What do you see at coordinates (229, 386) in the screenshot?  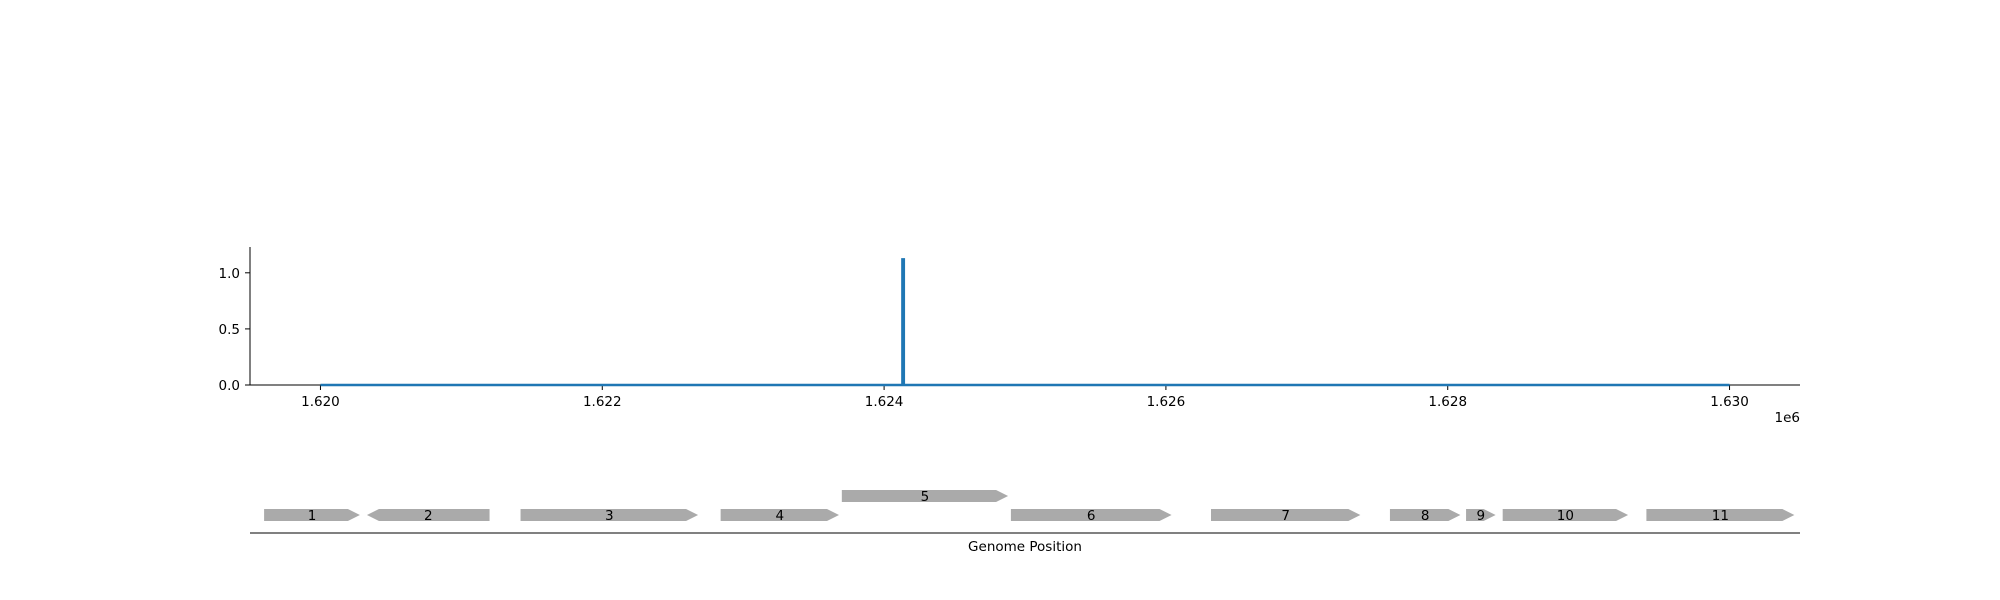 I see `y-tick-label: 0.0` at bounding box center [229, 386].